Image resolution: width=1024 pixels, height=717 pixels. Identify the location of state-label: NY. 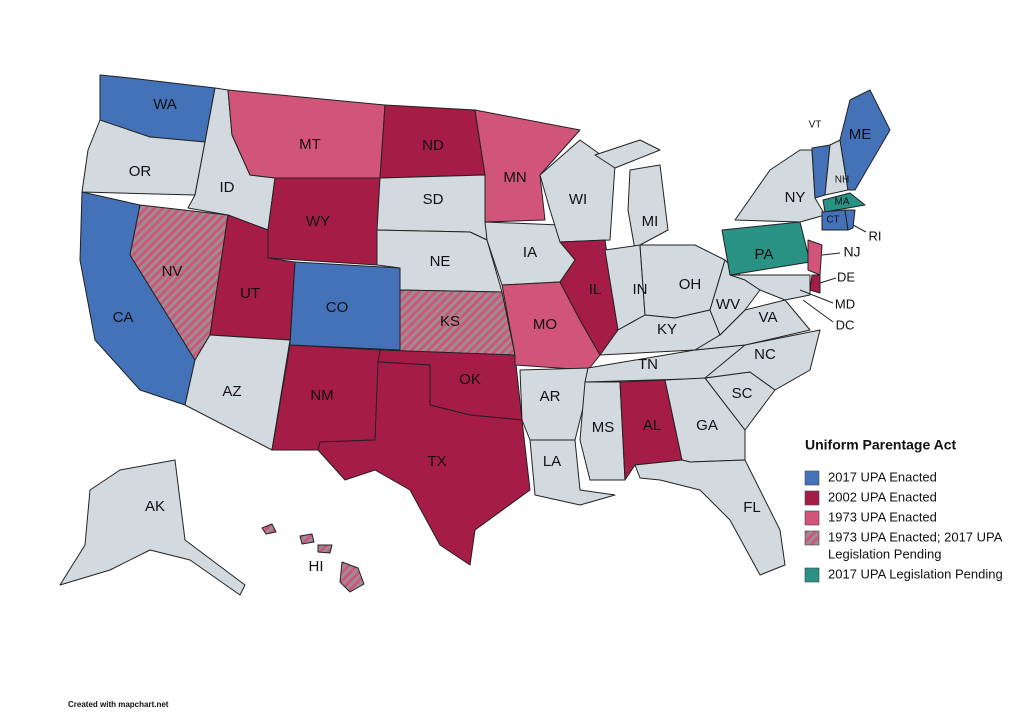
(795, 197).